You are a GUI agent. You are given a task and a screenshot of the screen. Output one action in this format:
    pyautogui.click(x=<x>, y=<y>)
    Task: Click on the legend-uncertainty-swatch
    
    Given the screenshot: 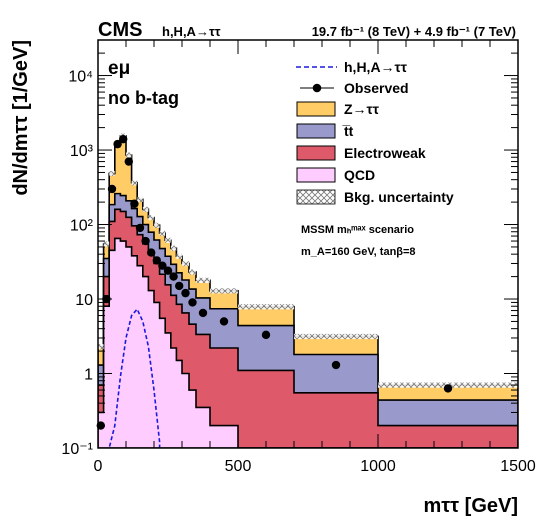 What is the action you would take?
    pyautogui.click(x=316, y=197)
    